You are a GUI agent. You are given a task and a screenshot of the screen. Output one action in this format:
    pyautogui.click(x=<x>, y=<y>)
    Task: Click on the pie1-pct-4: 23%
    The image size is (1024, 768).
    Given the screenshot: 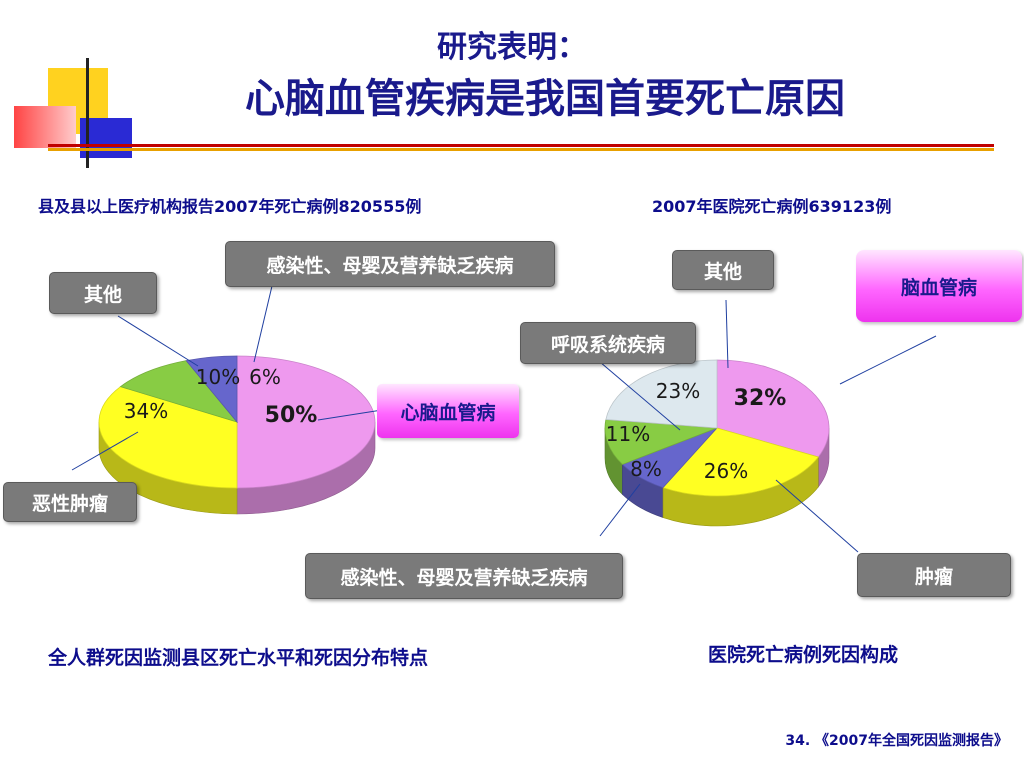 What is the action you would take?
    pyautogui.click(x=678, y=391)
    